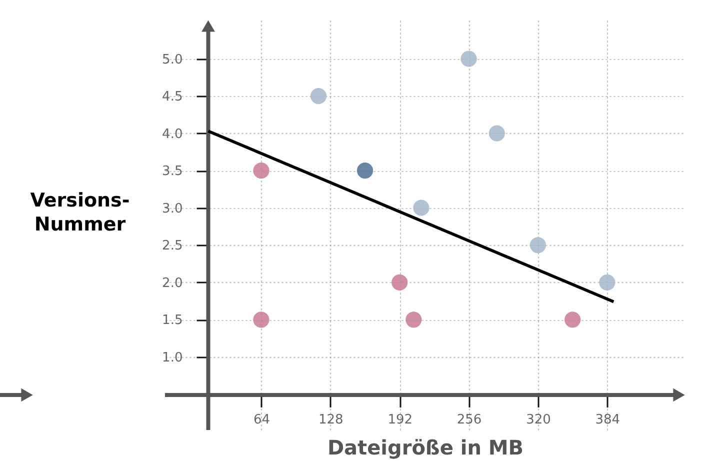 The width and height of the screenshot is (707, 466). What do you see at coordinates (538, 420) in the screenshot?
I see `x-tick-label: 320` at bounding box center [538, 420].